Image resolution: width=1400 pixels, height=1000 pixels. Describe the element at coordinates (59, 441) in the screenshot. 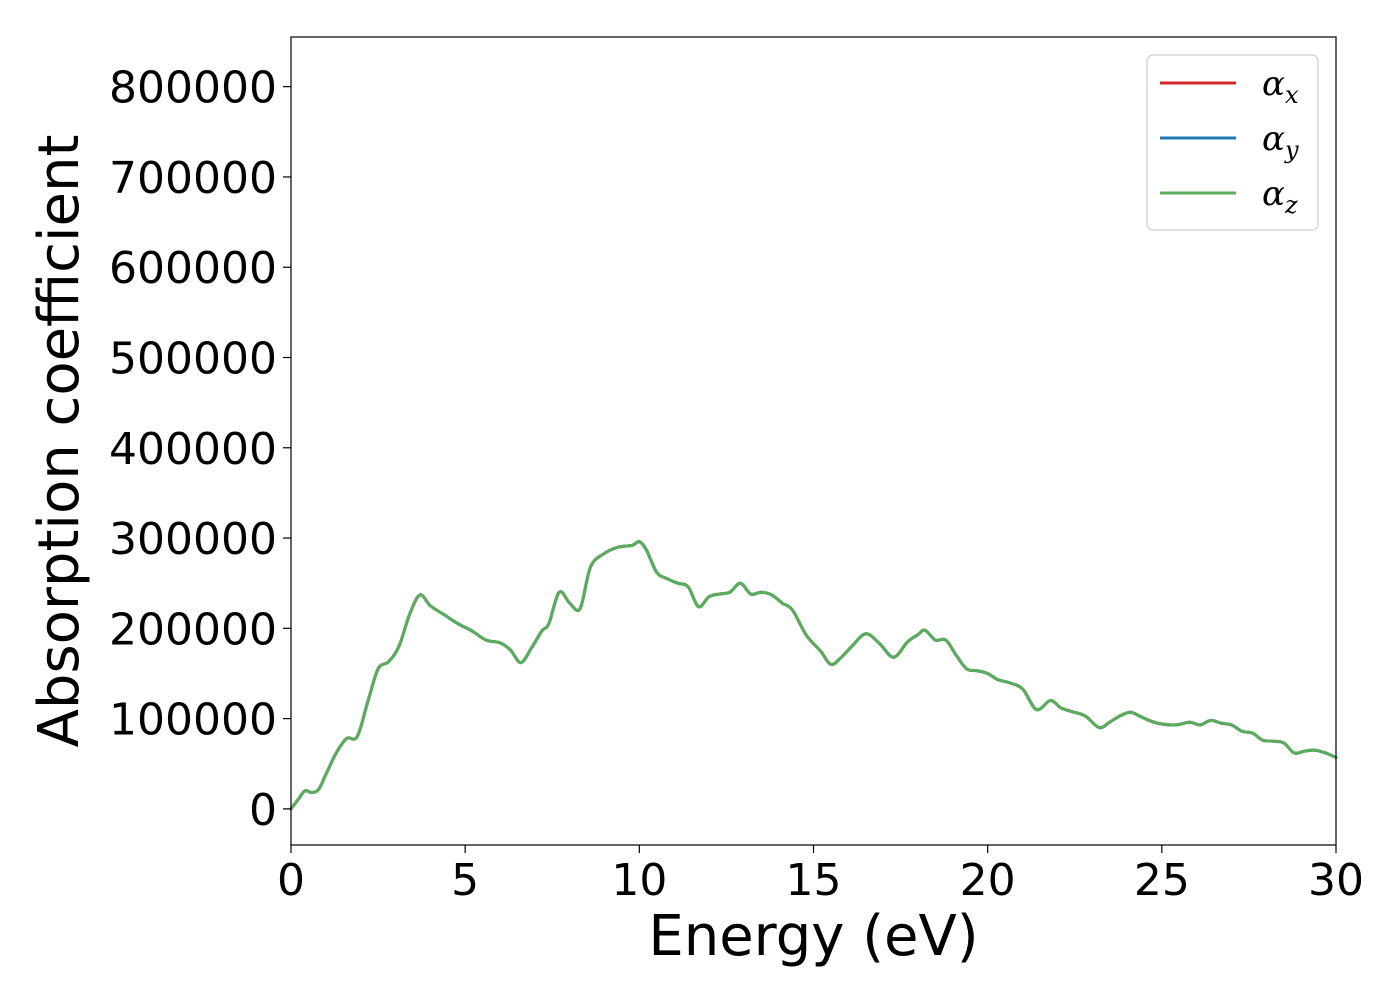

I see `y-axis-title: Absorption coefficient` at that location.